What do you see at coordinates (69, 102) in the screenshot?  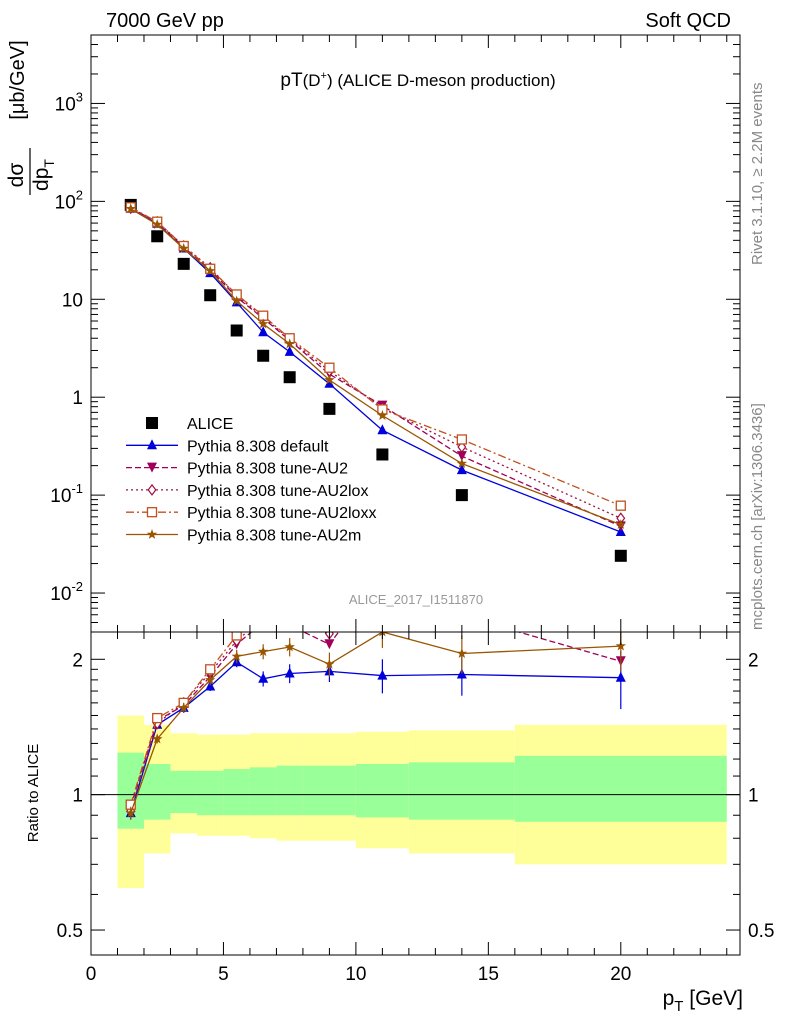 I see `y-tick-label: 10³` at bounding box center [69, 102].